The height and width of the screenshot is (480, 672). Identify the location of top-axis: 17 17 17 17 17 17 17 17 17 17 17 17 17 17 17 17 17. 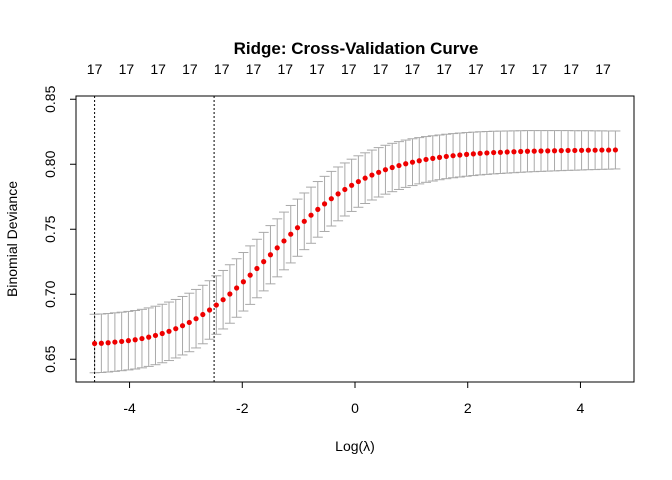
(349, 69).